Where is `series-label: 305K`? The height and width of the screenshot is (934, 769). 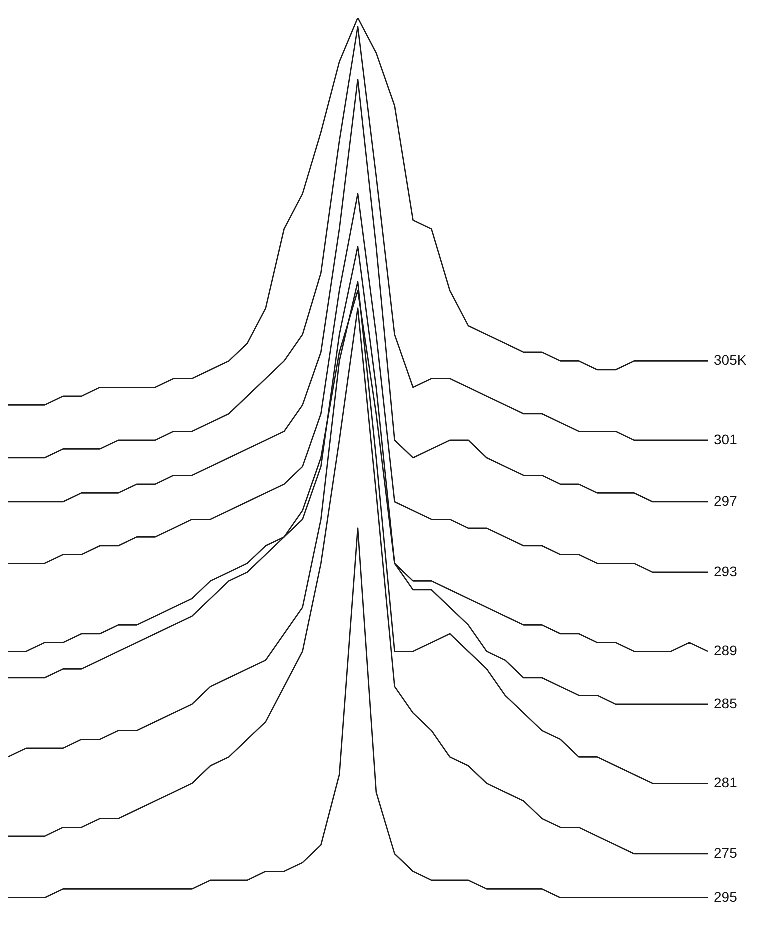
series-label: 305K is located at coordinates (731, 360).